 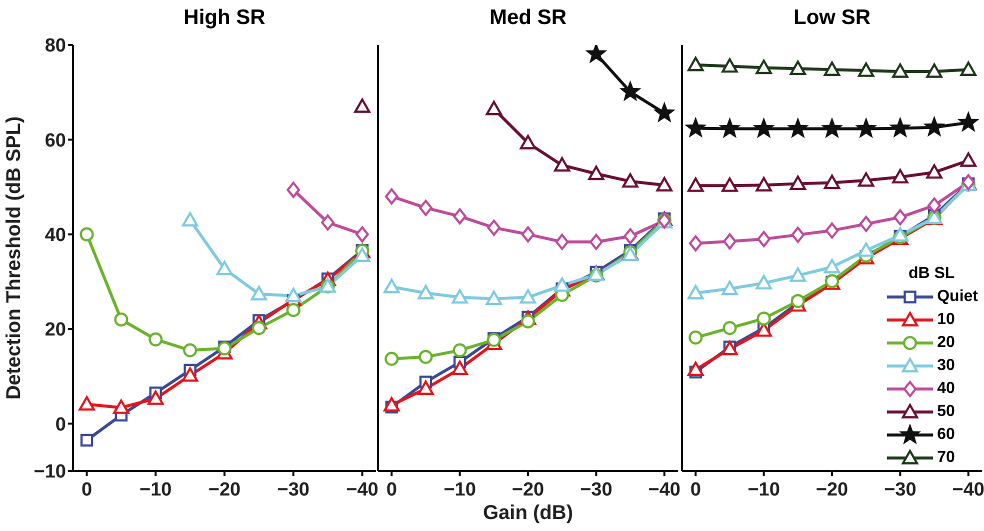 What do you see at coordinates (55, 330) in the screenshot?
I see `y-tick-label: 20` at bounding box center [55, 330].